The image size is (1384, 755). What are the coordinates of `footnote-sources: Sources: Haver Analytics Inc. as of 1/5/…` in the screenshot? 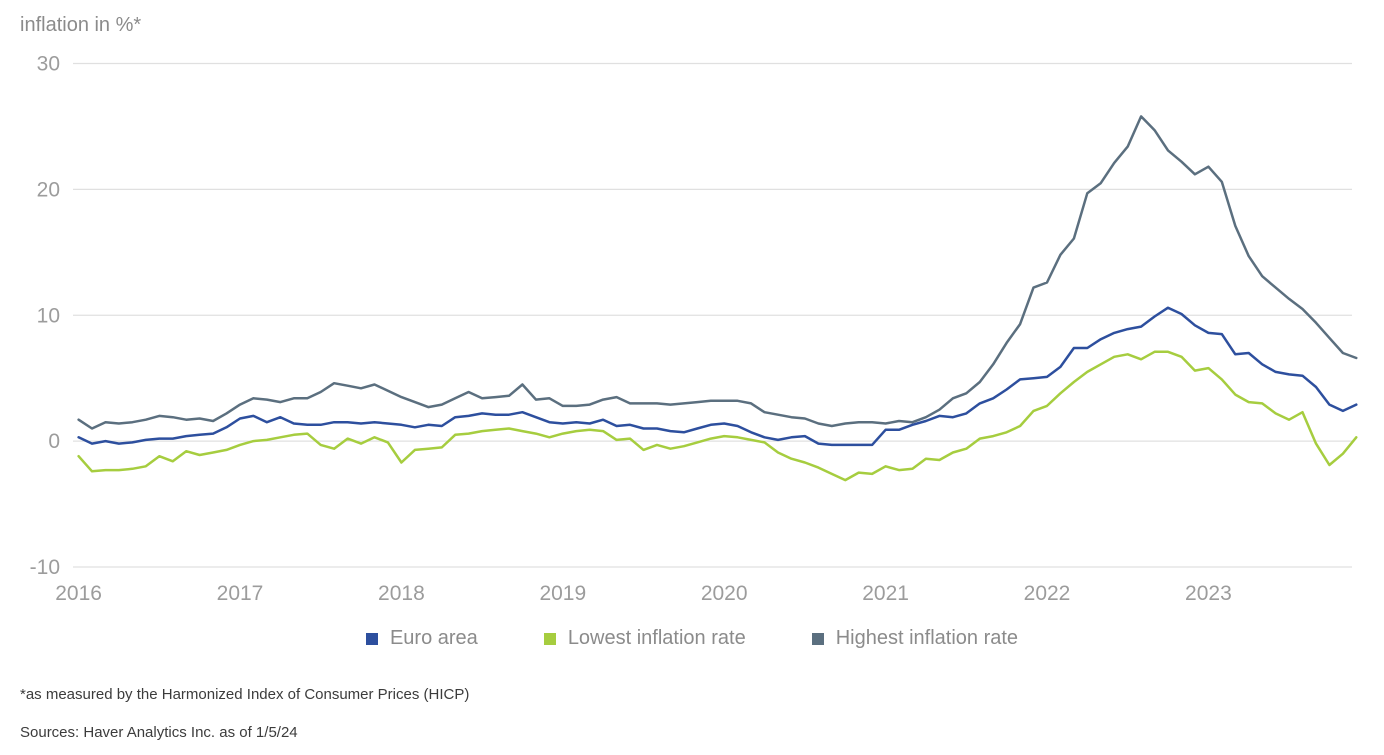 It's located at (159, 732).